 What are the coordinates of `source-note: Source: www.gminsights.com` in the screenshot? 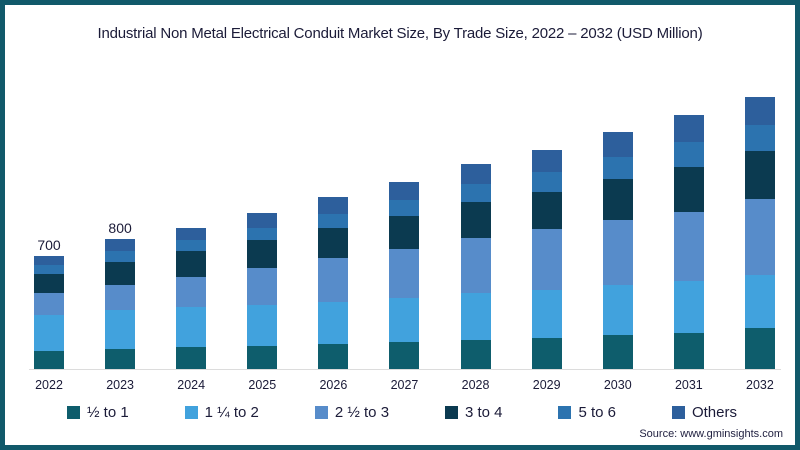 It's located at (711, 434).